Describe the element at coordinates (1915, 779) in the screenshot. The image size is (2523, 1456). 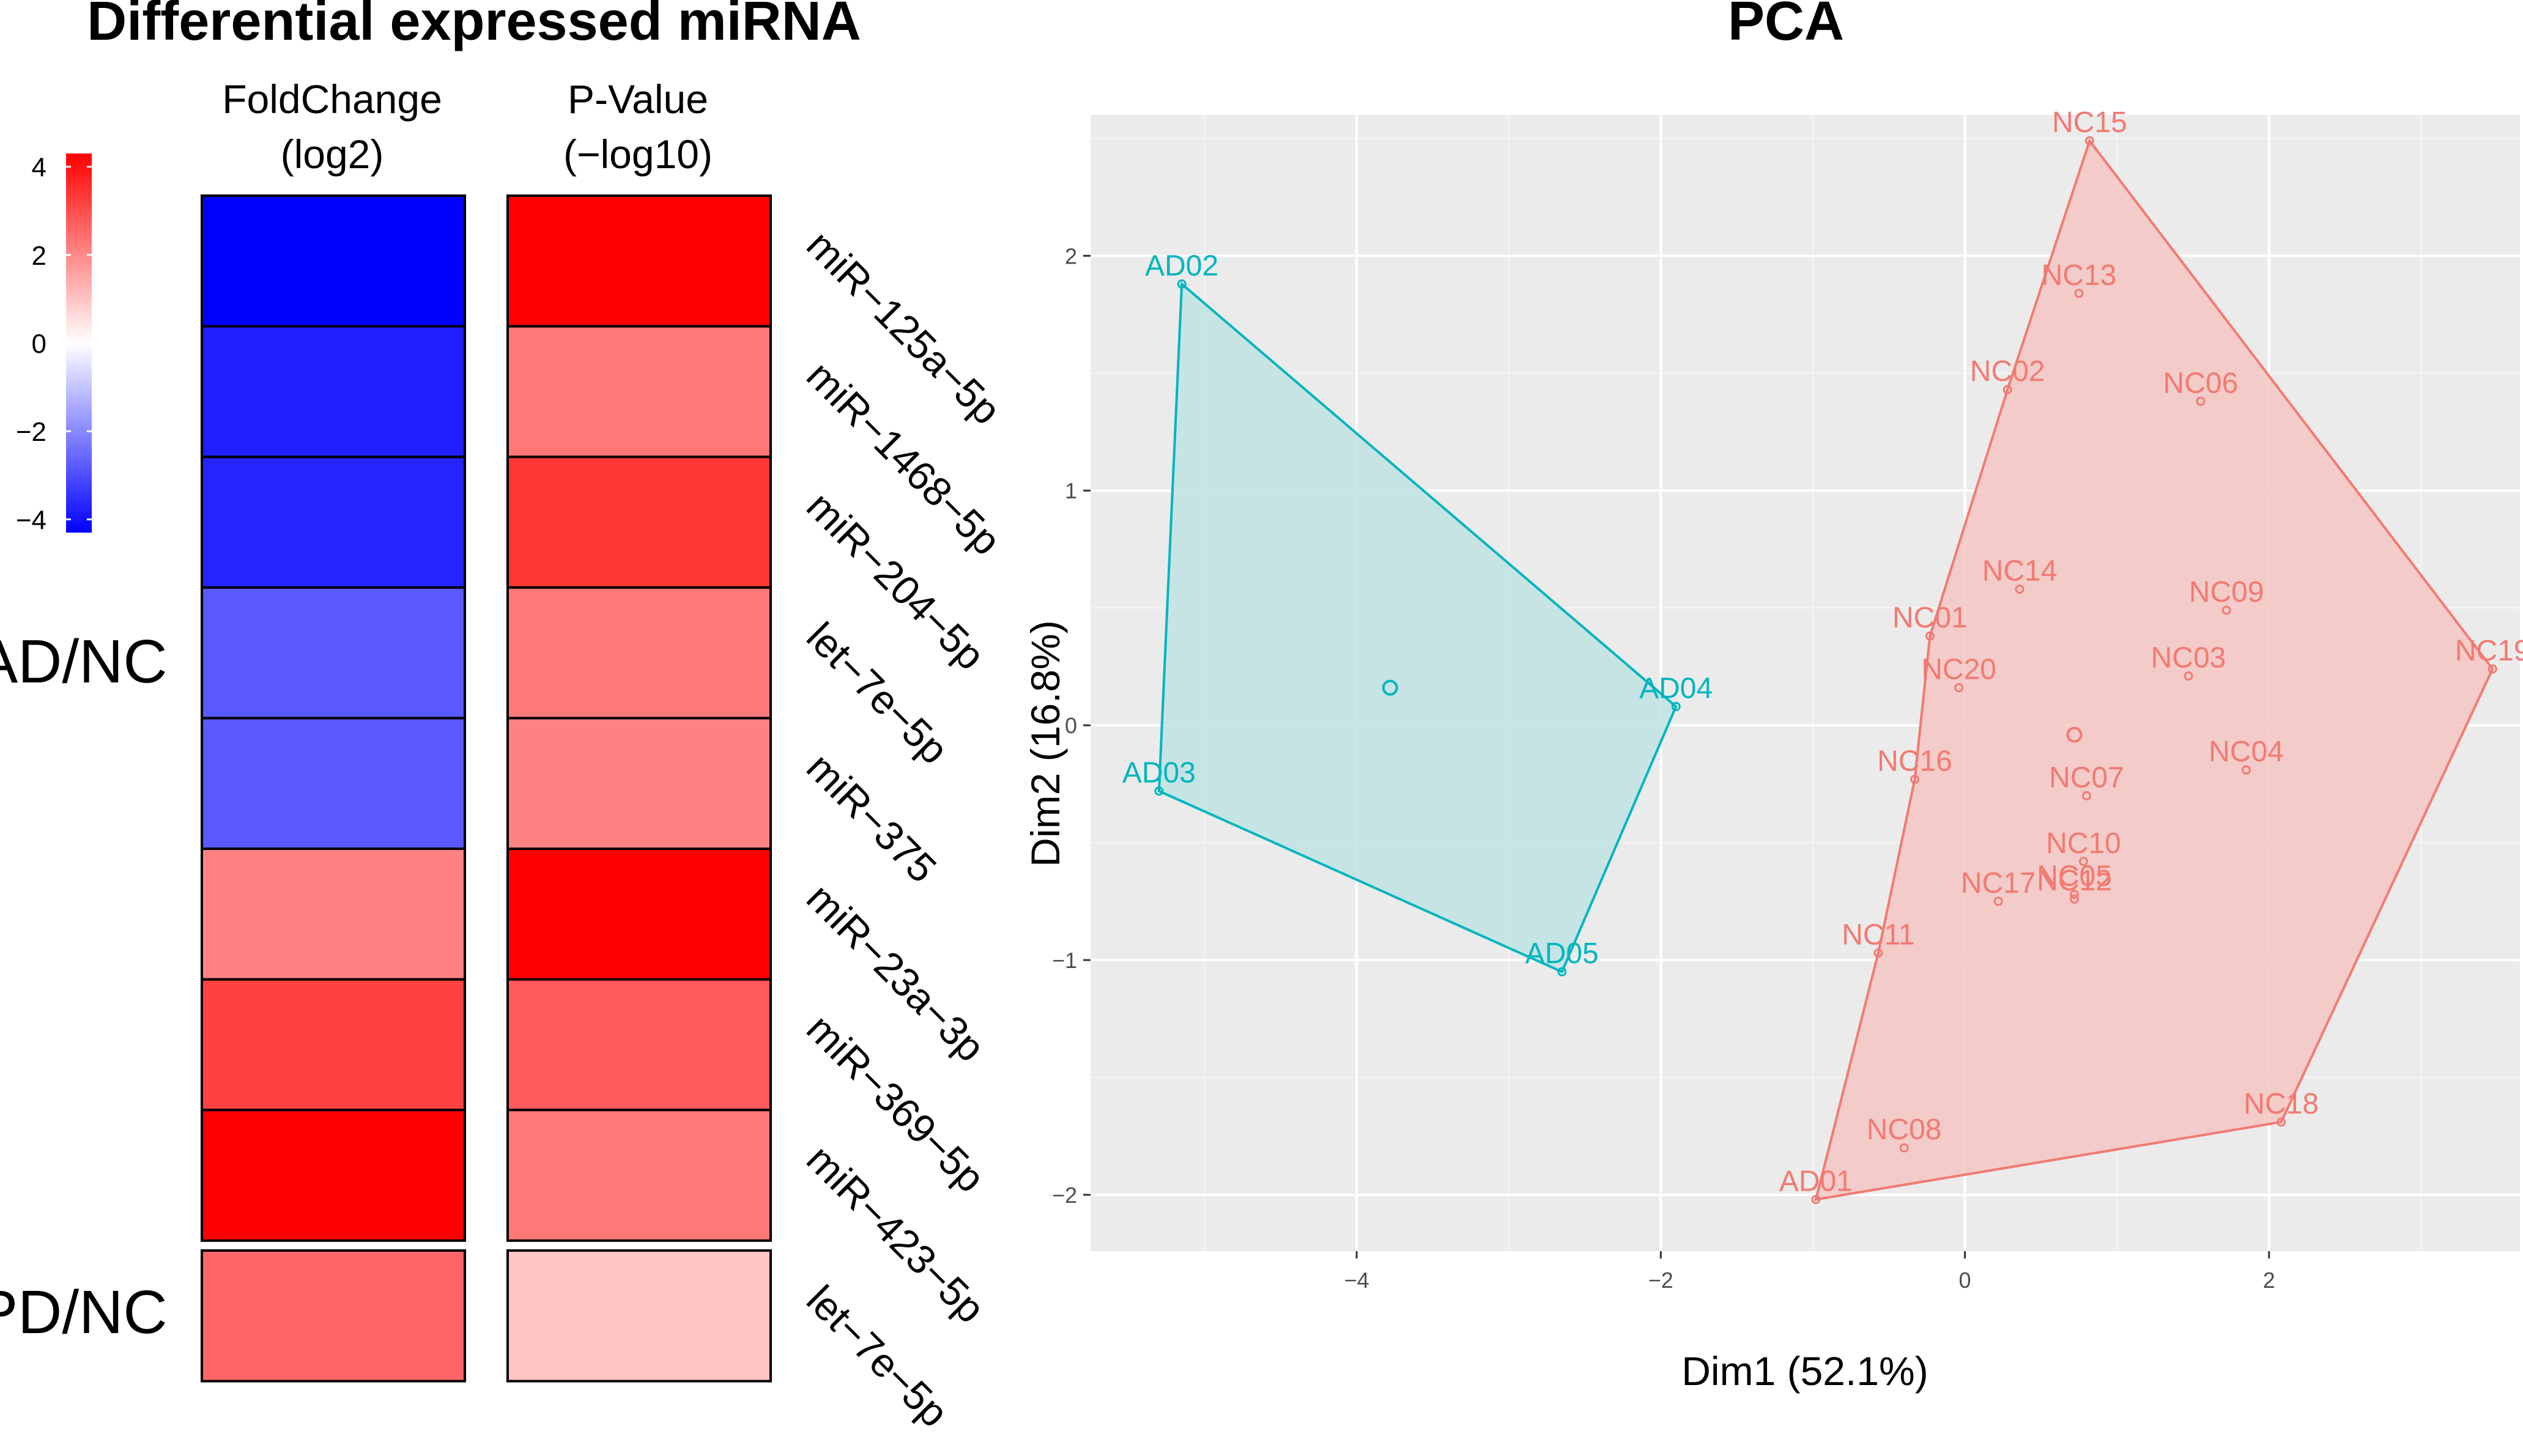
I see `point-nc16` at that location.